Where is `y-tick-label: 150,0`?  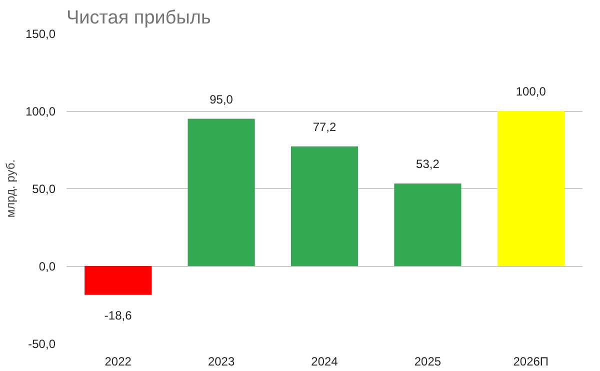 y-tick-label: 150,0 is located at coordinates (40, 34).